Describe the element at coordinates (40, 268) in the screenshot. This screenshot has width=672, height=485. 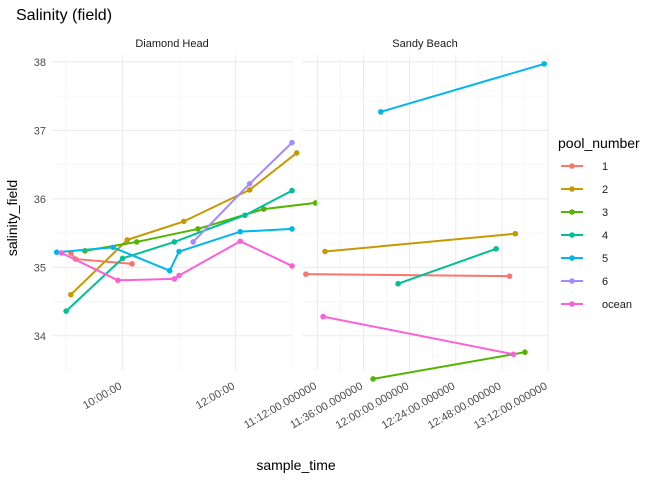
I see `y-tick-label: 35` at that location.